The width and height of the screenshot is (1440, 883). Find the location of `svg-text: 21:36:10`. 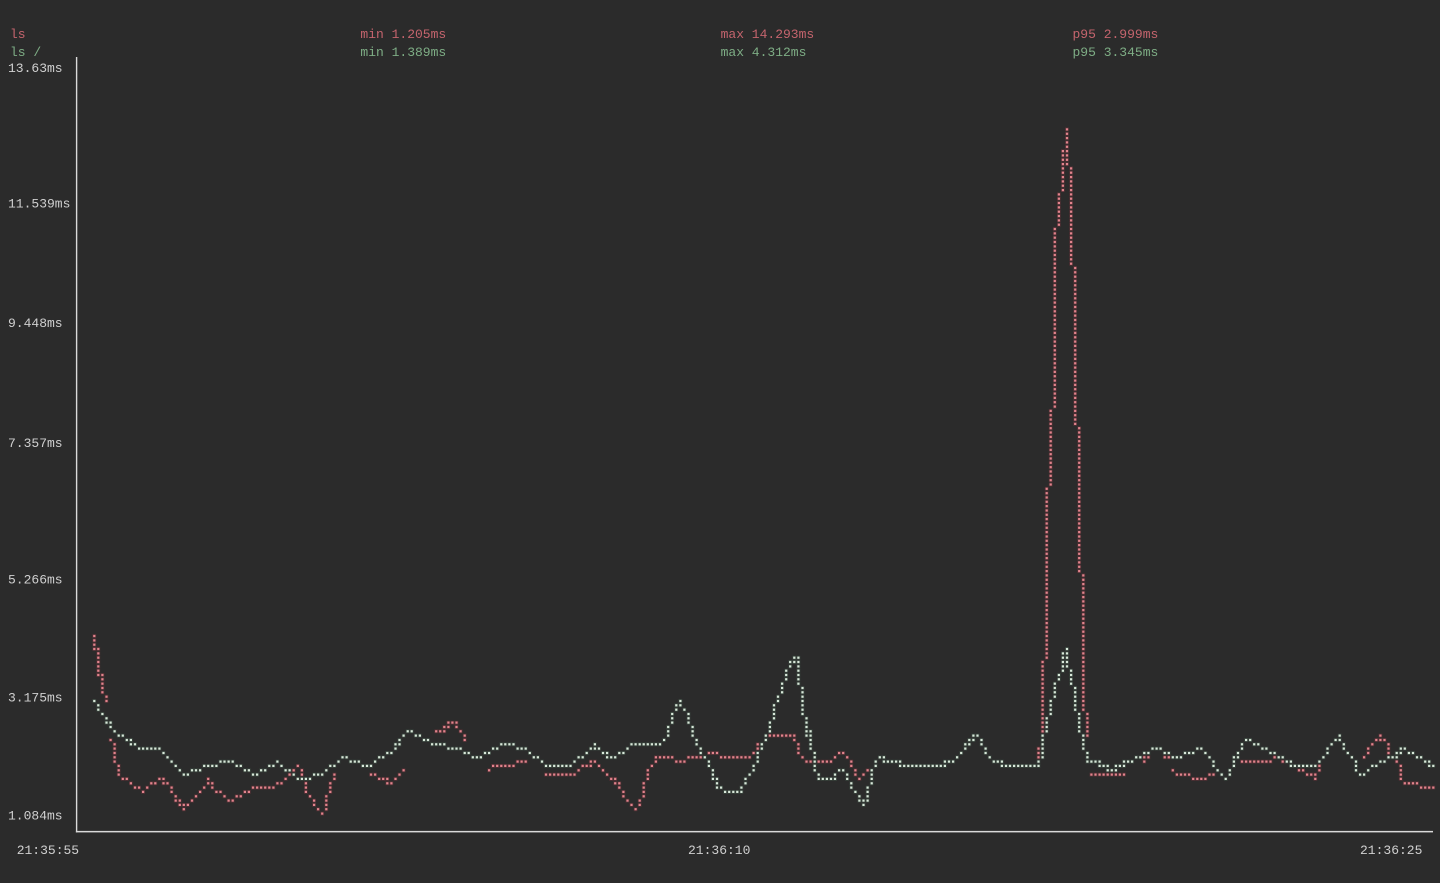

svg-text: 21:36:10 is located at coordinates (719, 850).